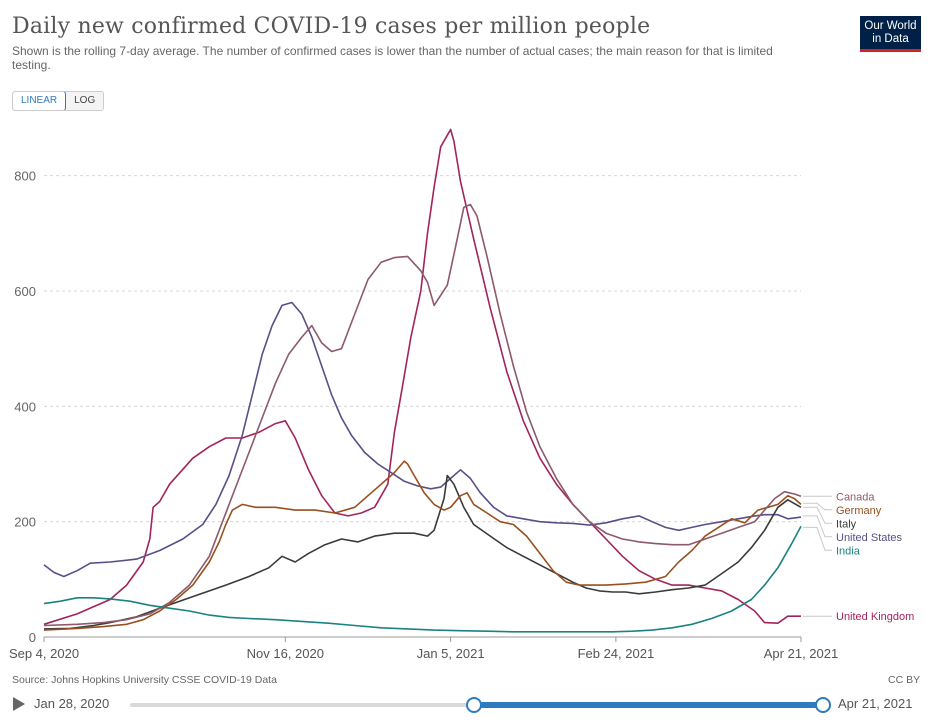  I want to click on timeline-selected-range, so click(647, 705).